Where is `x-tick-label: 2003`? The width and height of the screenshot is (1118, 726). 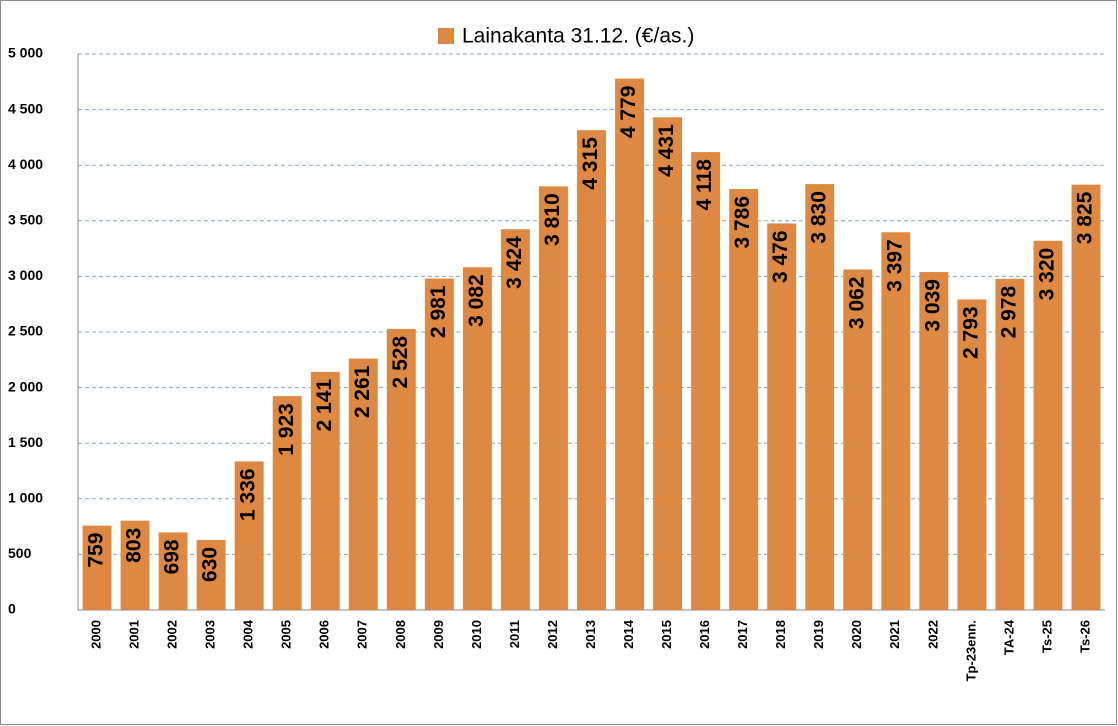
x-tick-label: 2003 is located at coordinates (210, 634).